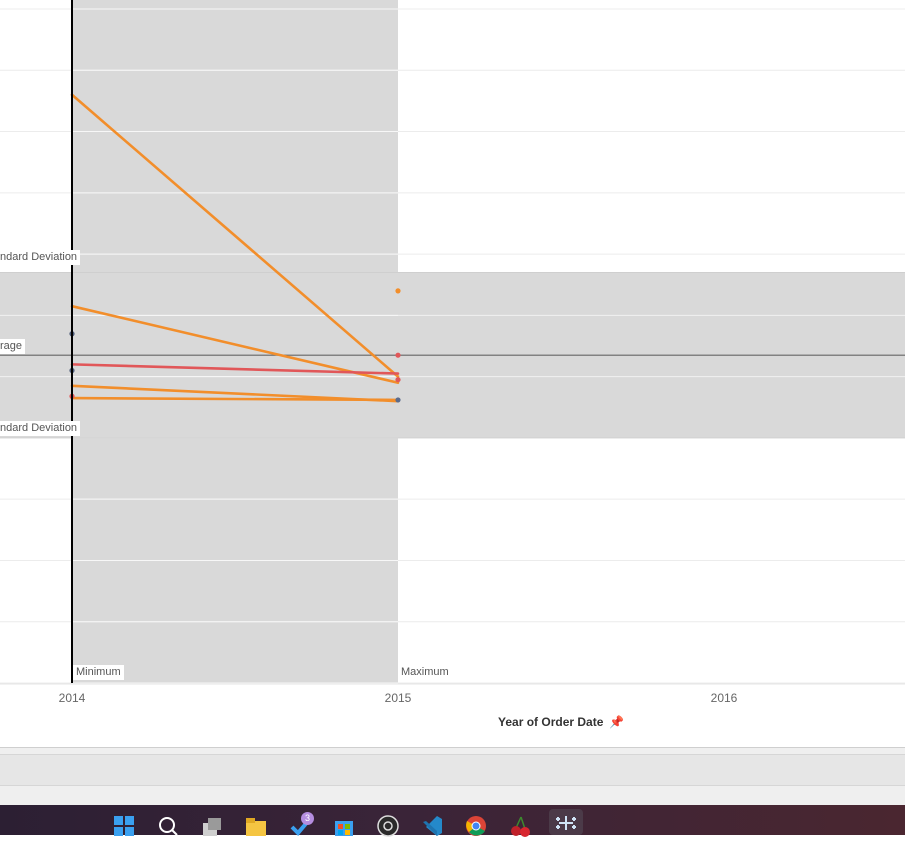 This screenshot has width=905, height=842. I want to click on status-strip, so click(452, 770).